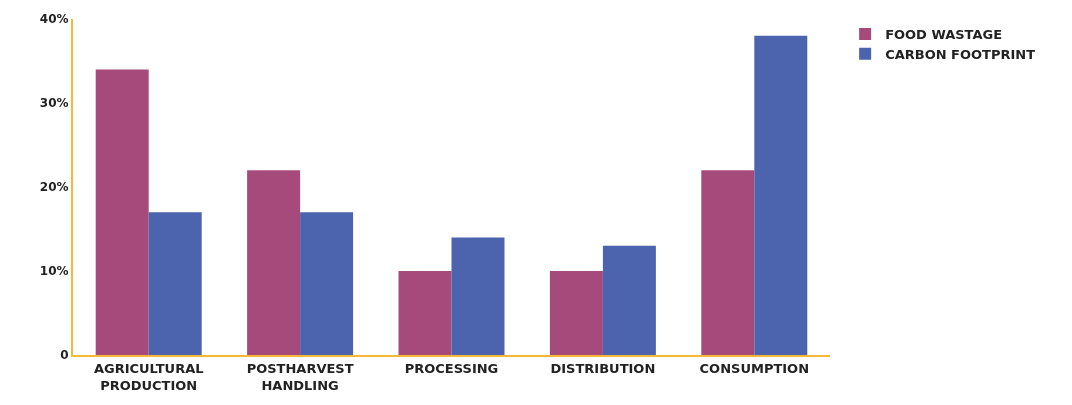 This screenshot has width=1072, height=405. What do you see at coordinates (54, 103) in the screenshot?
I see `y-tick-label: 30%` at bounding box center [54, 103].